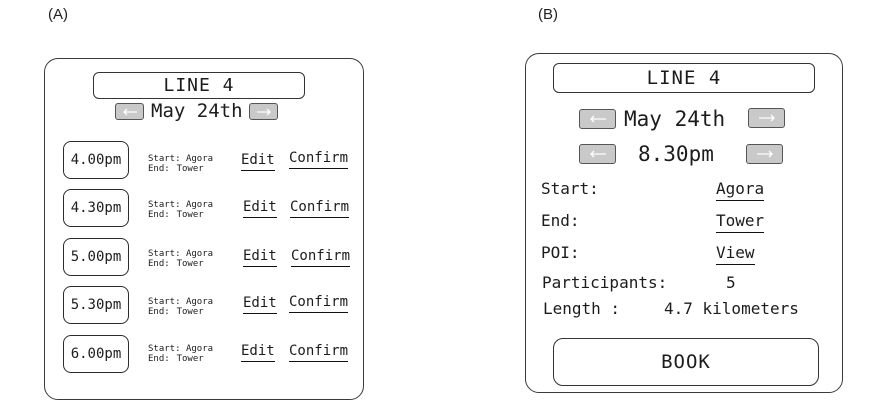  Describe the element at coordinates (96, 208) in the screenshot. I see `ride-time-button: 4.30pm` at that location.